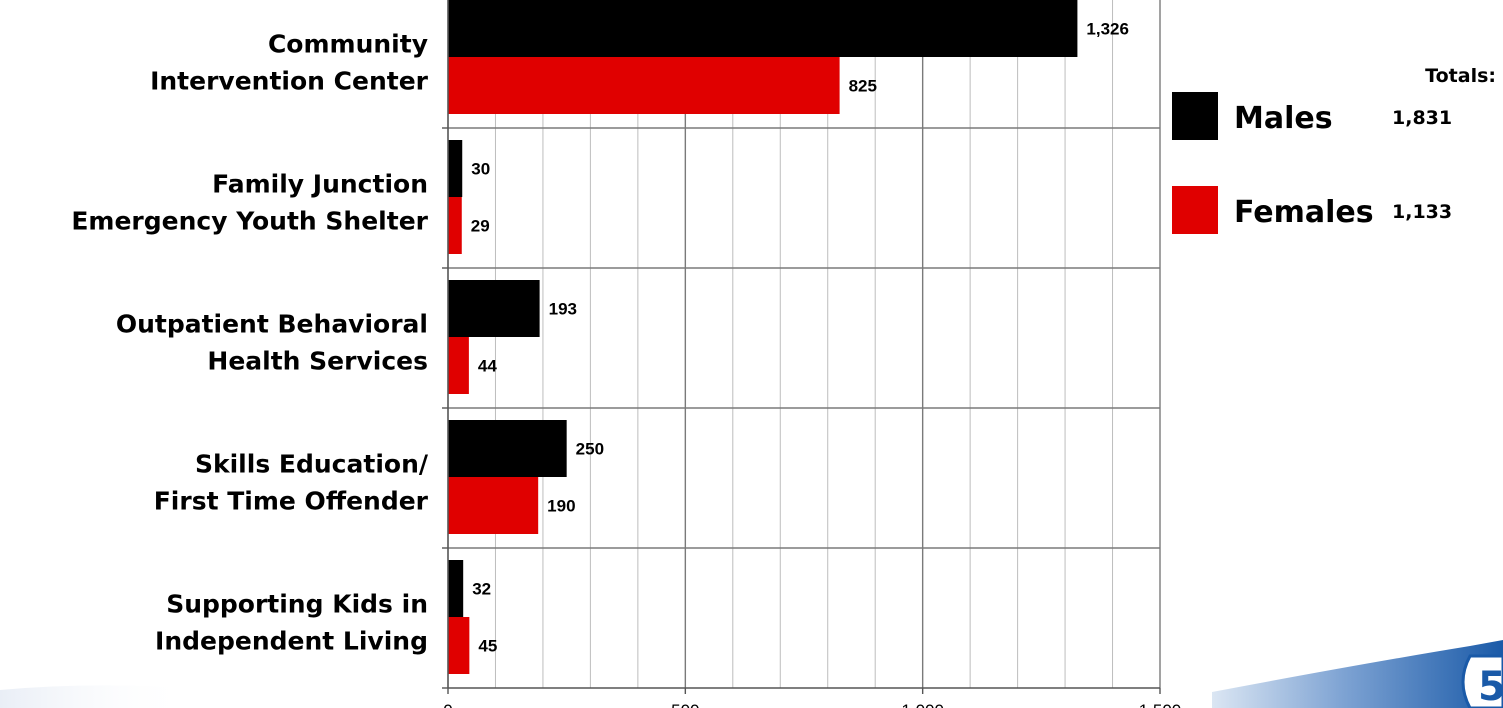 This screenshot has height=708, width=1503. I want to click on value-label: 30, so click(480, 169).